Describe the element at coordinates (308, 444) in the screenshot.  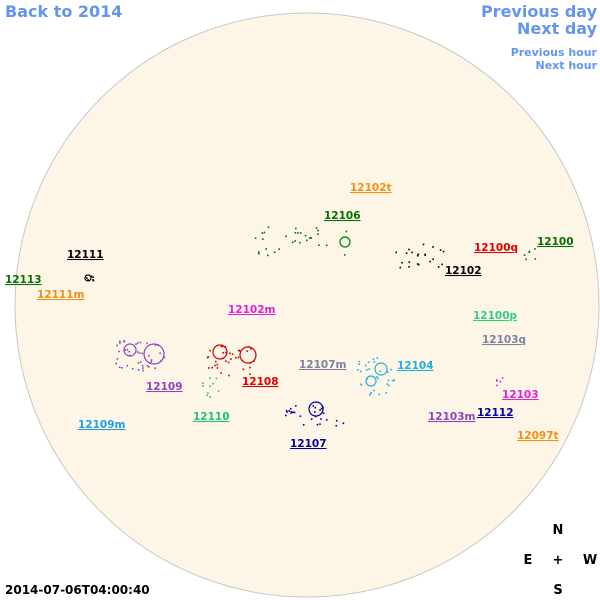
I see `region-label: 12107` at that location.